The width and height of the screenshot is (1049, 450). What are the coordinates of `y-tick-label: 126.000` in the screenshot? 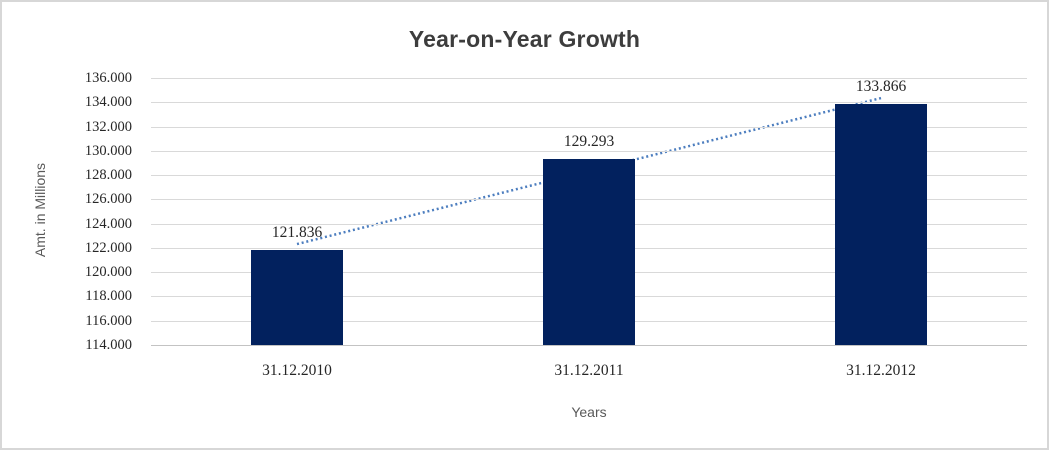 It's located at (108, 199).